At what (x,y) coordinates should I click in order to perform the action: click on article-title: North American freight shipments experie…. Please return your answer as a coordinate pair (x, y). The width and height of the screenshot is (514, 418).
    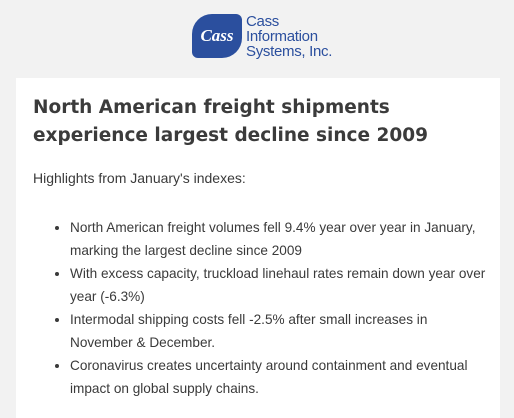
    Looking at the image, I should click on (231, 121).